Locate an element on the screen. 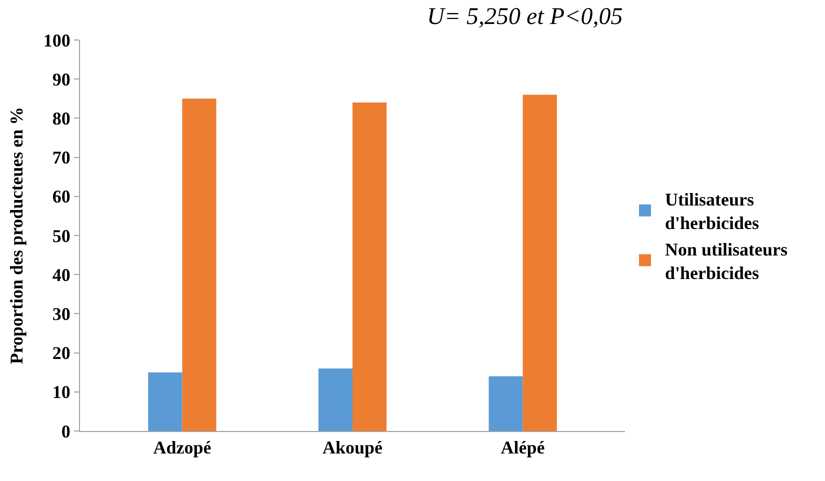 The height and width of the screenshot is (481, 825). y-tick-label: 20 is located at coordinates (61, 353).